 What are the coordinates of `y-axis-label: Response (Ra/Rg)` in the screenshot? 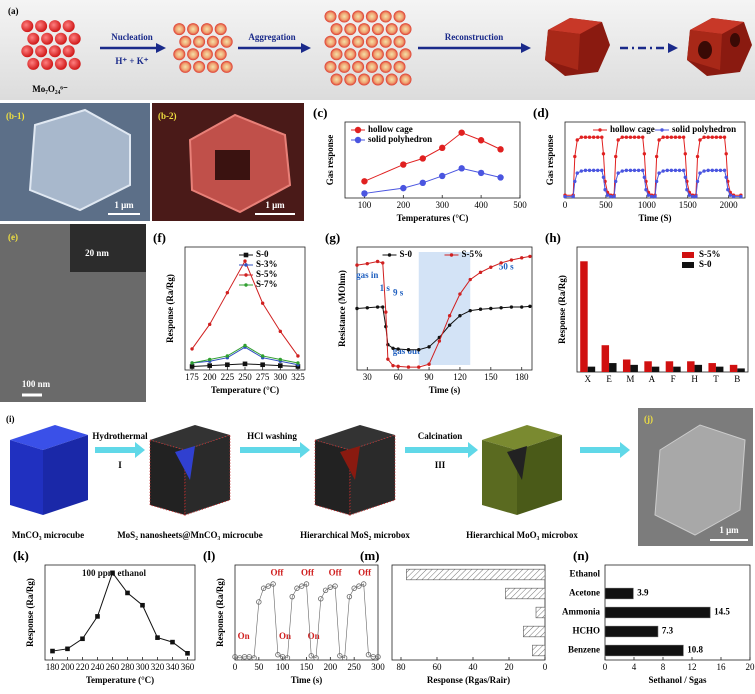 It's located at (562, 309).